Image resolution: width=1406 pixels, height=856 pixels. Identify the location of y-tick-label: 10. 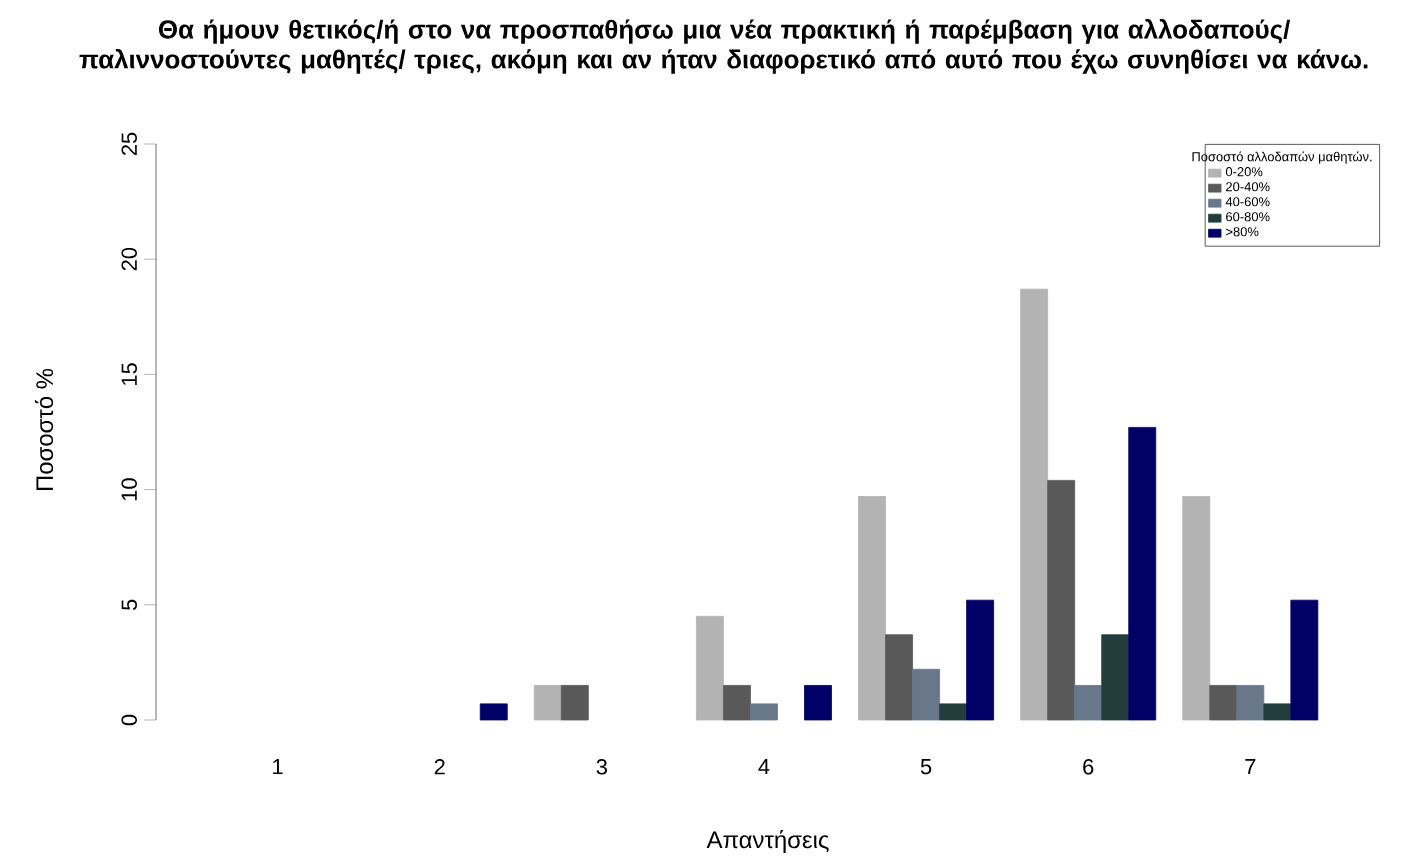
(129, 489).